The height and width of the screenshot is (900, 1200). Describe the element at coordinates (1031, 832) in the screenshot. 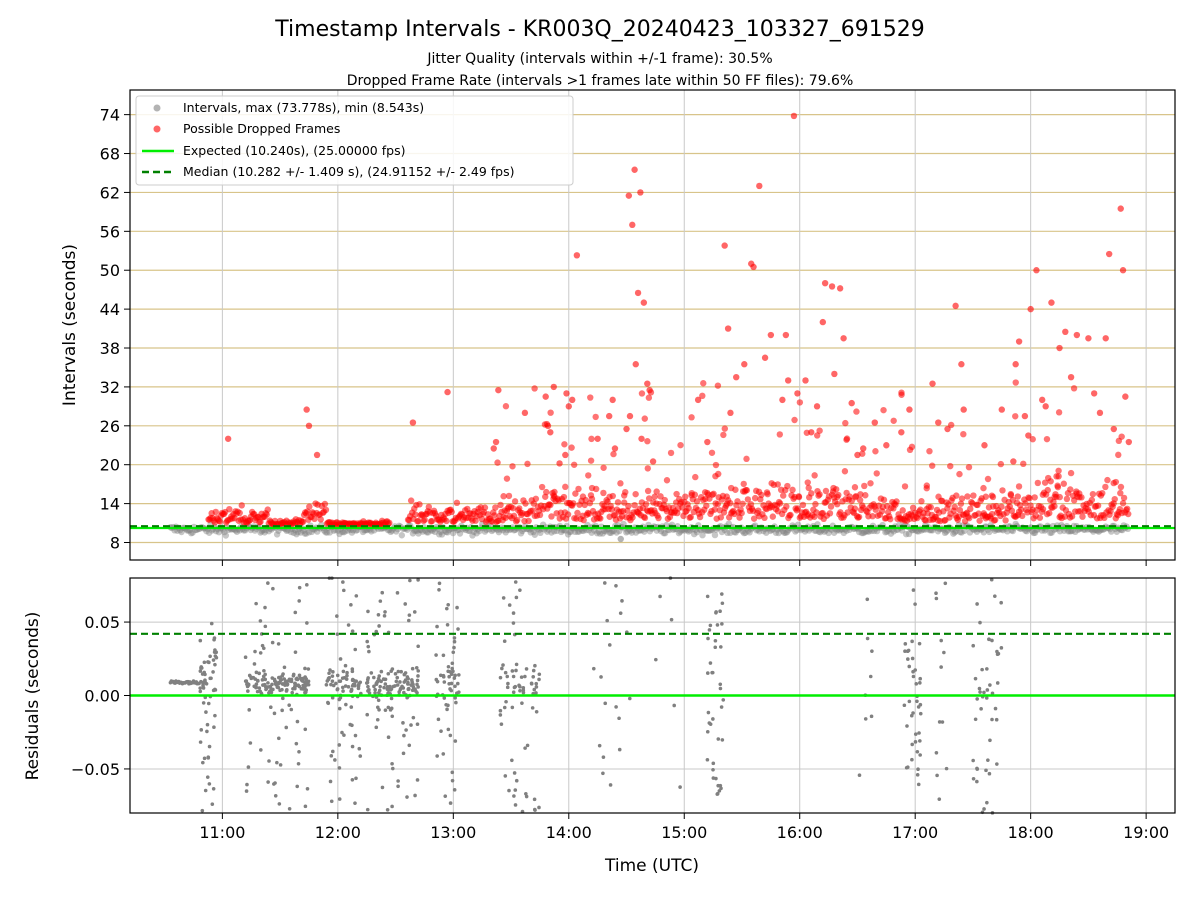

I see `x-tick-label: 18:00` at that location.